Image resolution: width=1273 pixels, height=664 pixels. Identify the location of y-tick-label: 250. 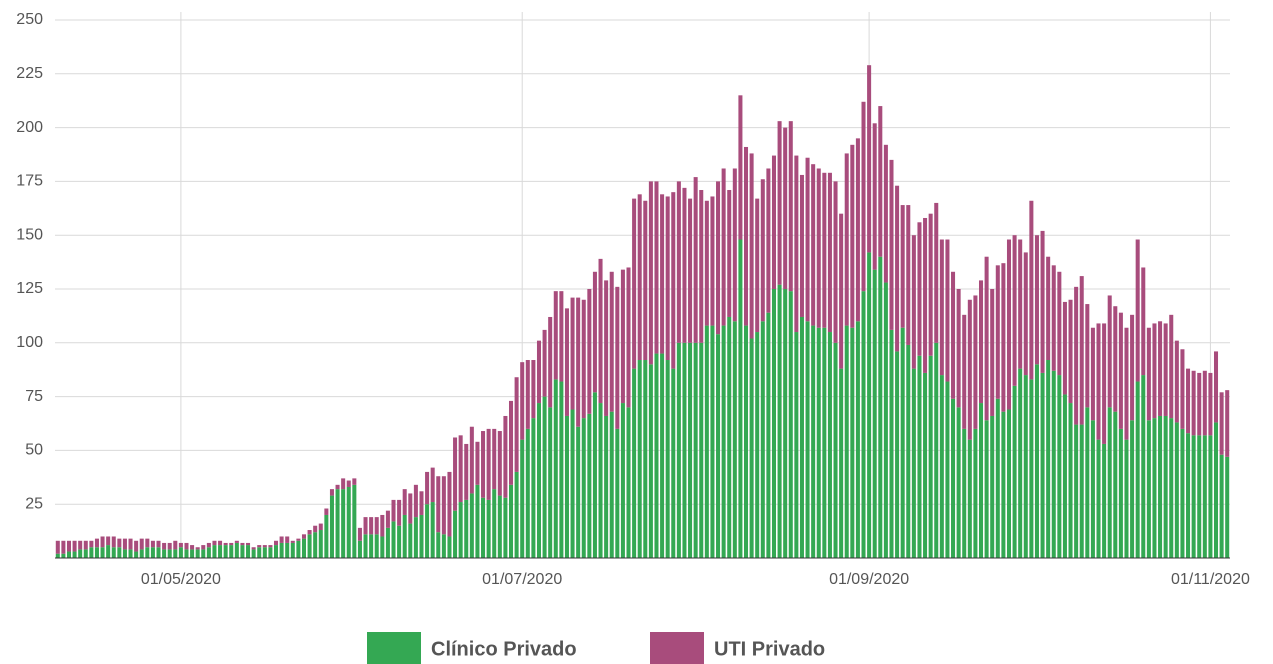
(29, 19).